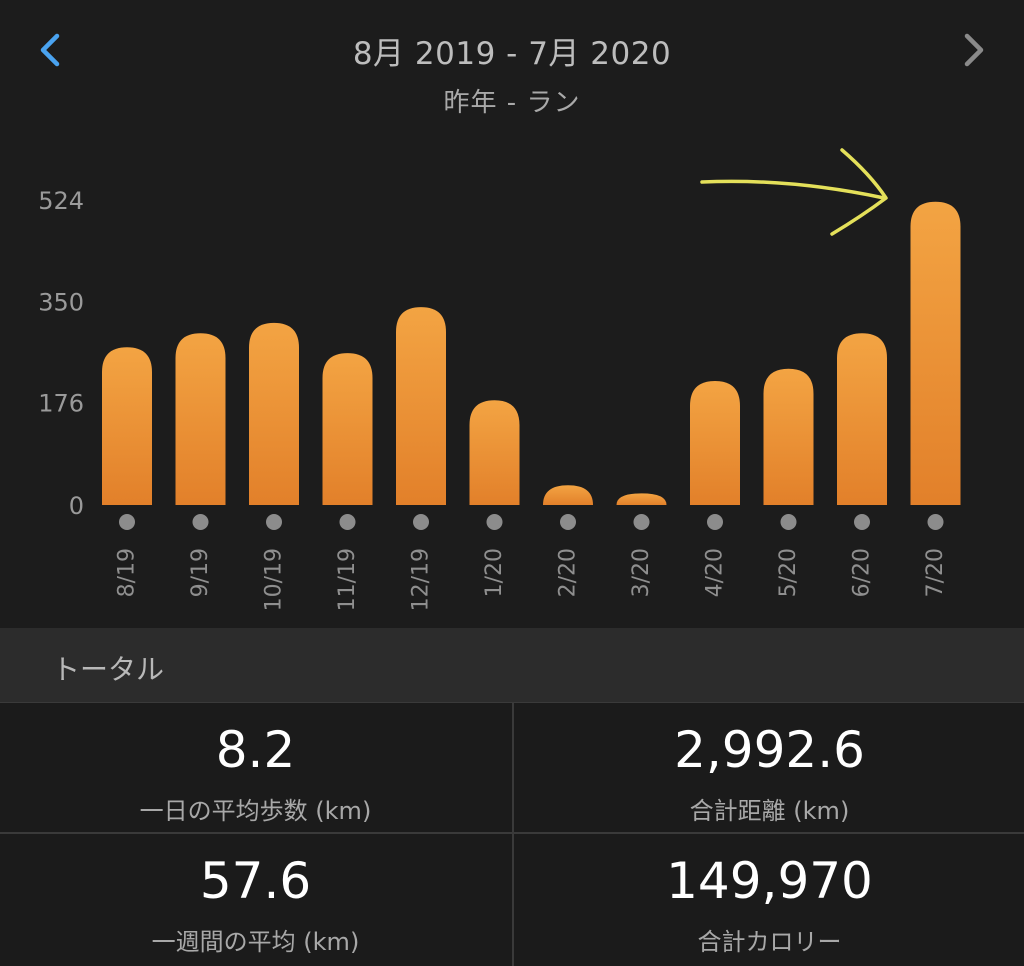 Image resolution: width=1024 pixels, height=966 pixels. I want to click on next-period-button, so click(974, 50).